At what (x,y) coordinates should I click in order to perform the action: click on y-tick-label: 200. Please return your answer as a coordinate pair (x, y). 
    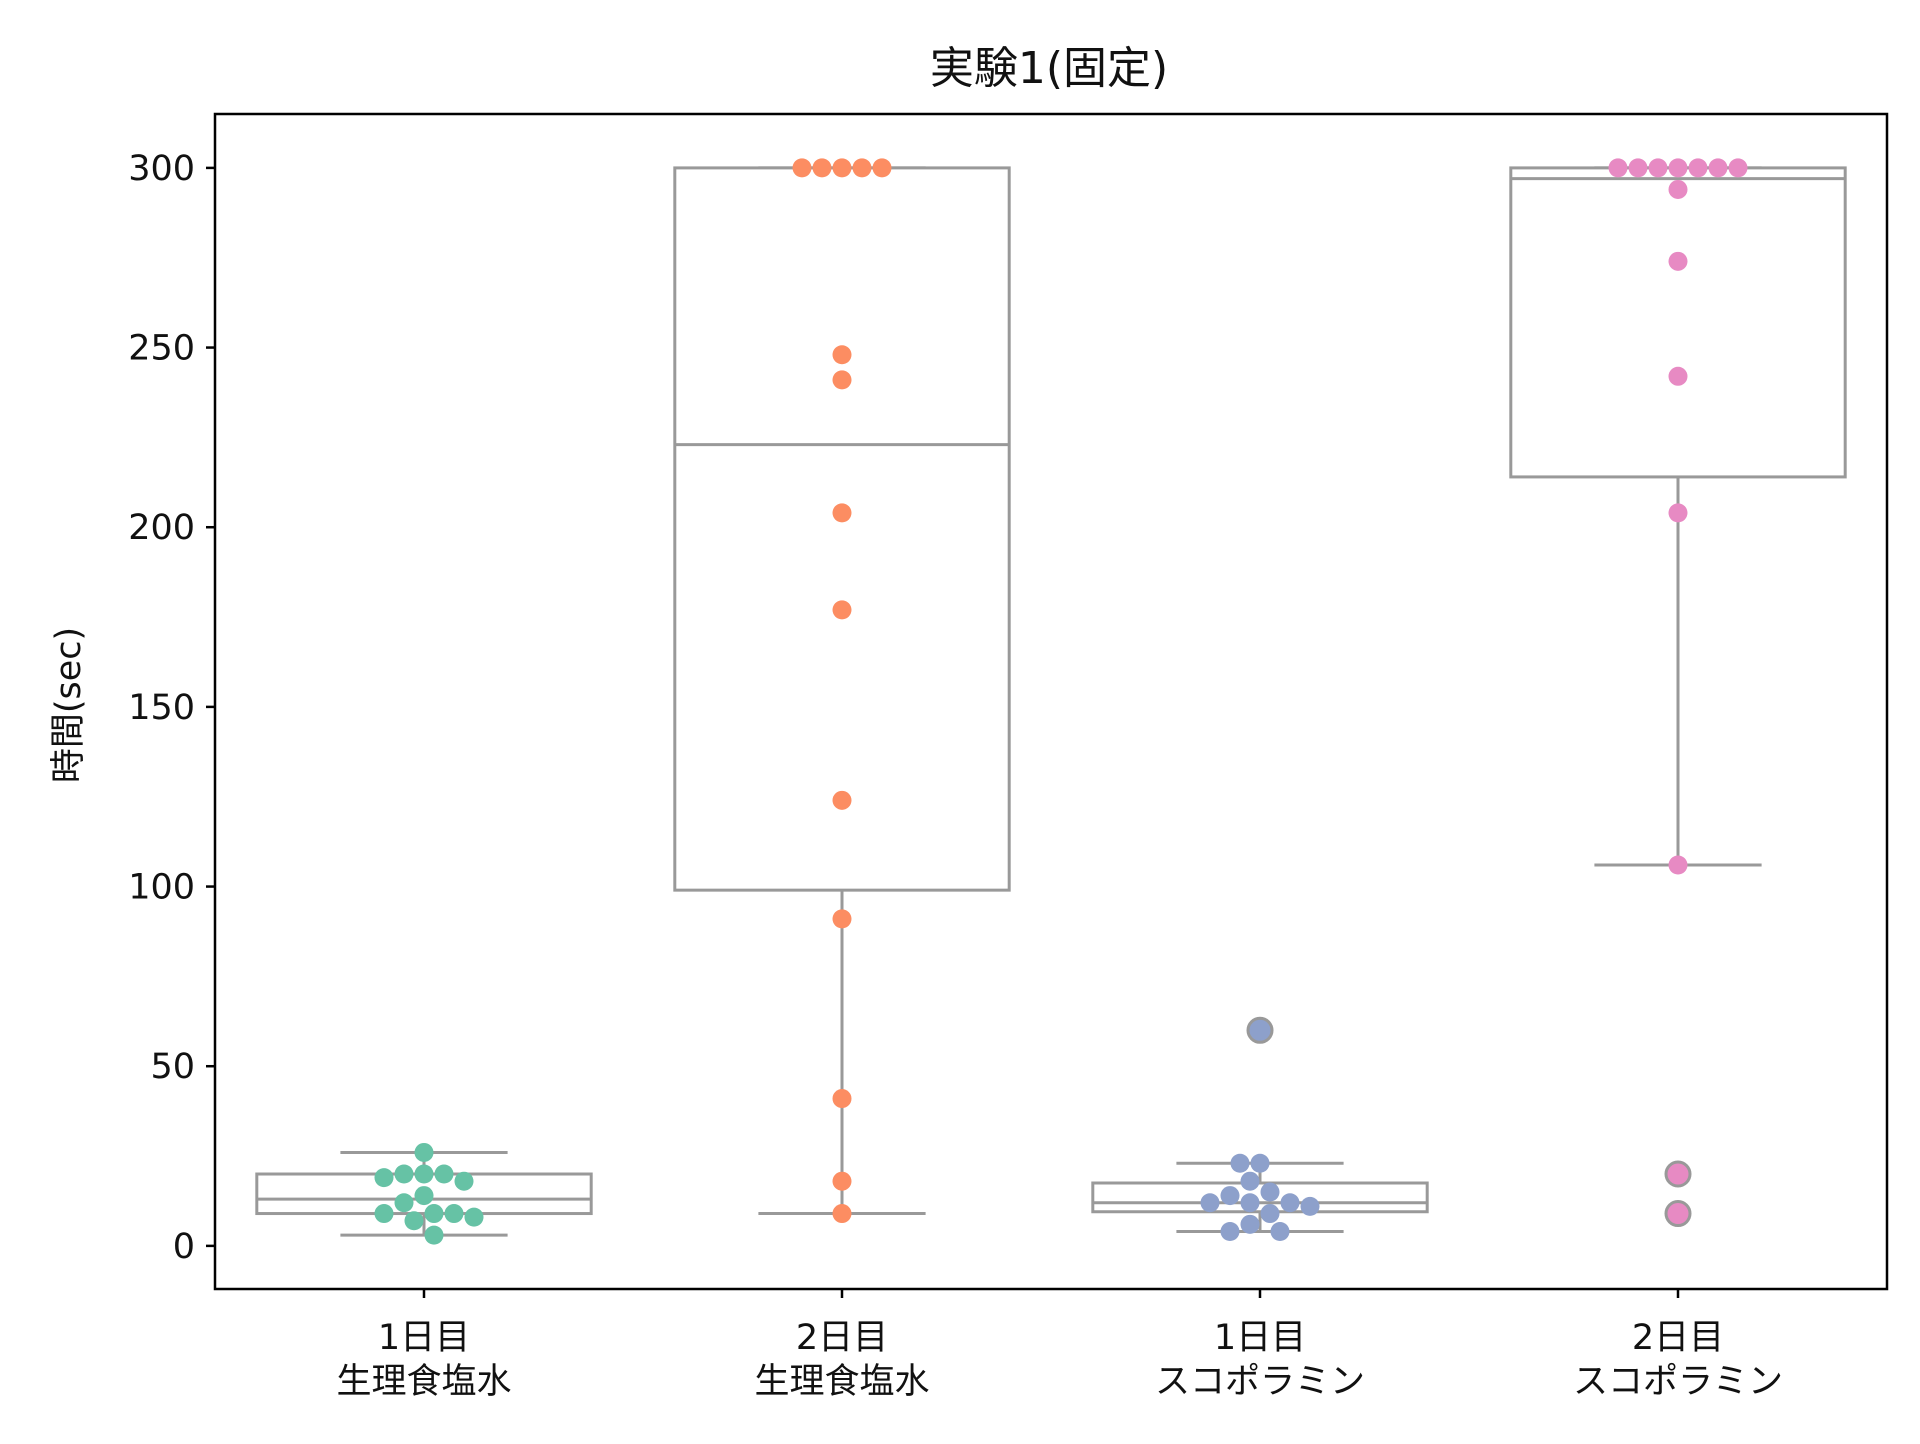
    Looking at the image, I should click on (161, 528).